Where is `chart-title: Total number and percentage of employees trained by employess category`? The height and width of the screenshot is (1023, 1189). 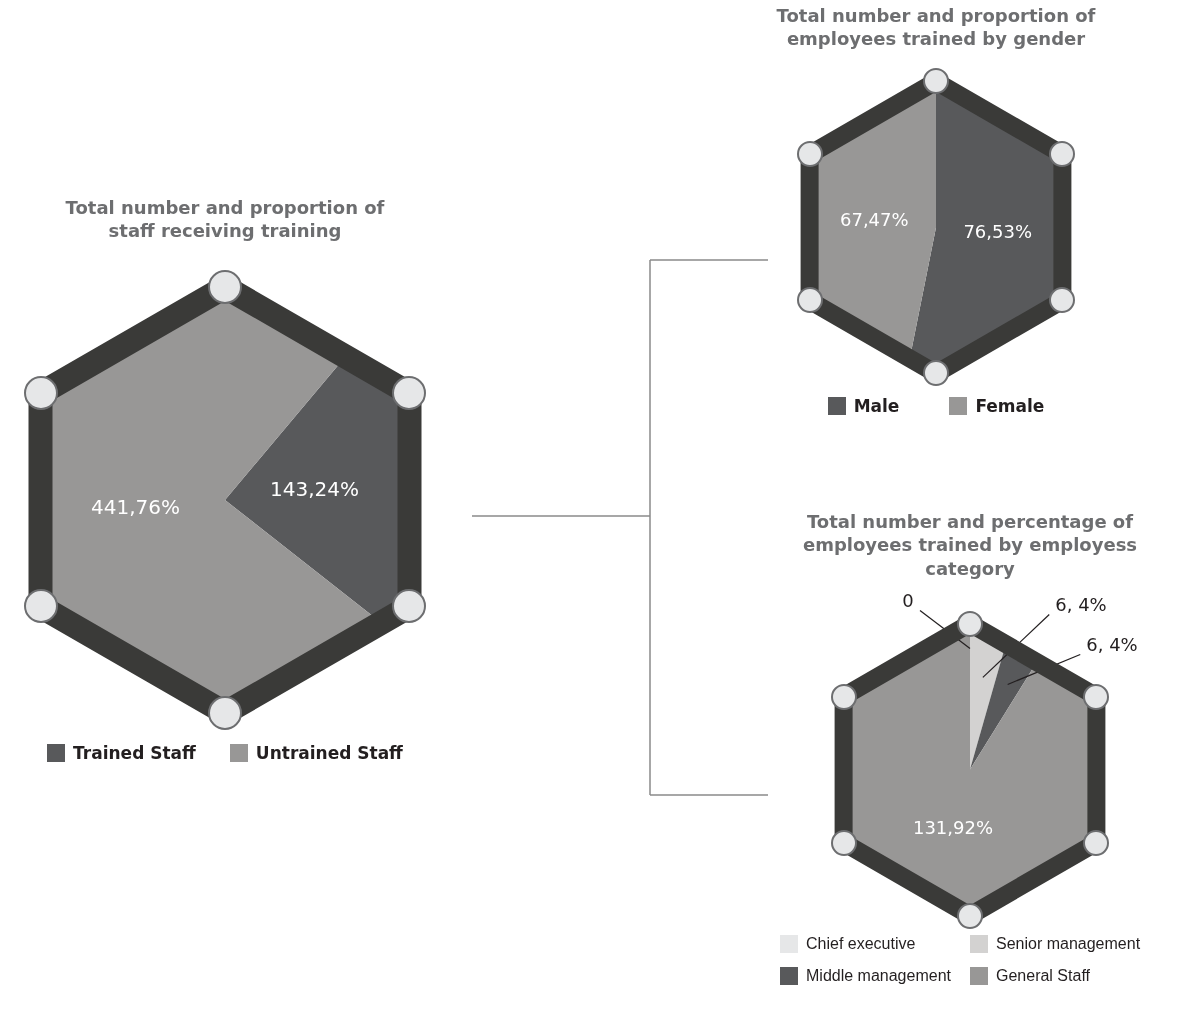 chart-title: Total number and percentage of employees trained by employess category is located at coordinates (970, 545).